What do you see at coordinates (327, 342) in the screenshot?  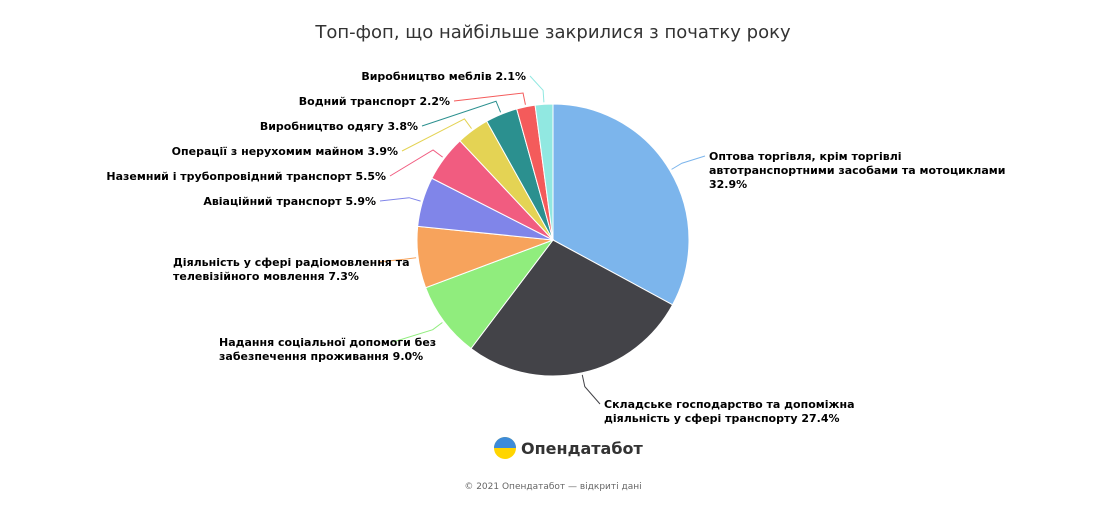 I see `slice-label-line: Надання соціальної допомоги без` at bounding box center [327, 342].